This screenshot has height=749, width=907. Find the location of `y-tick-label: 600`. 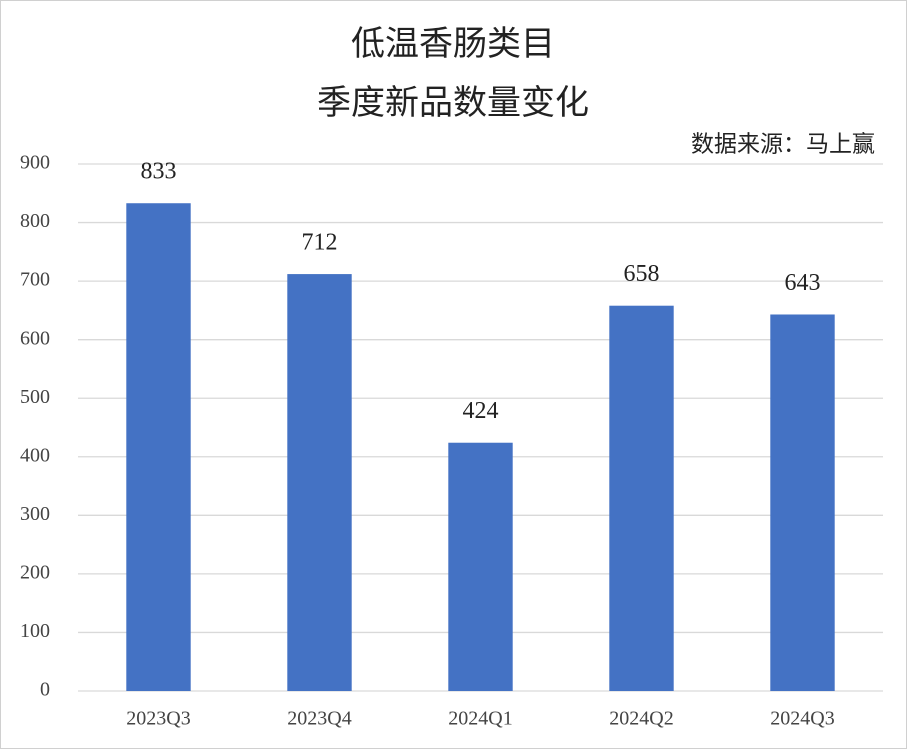

y-tick-label: 600 is located at coordinates (35, 338).